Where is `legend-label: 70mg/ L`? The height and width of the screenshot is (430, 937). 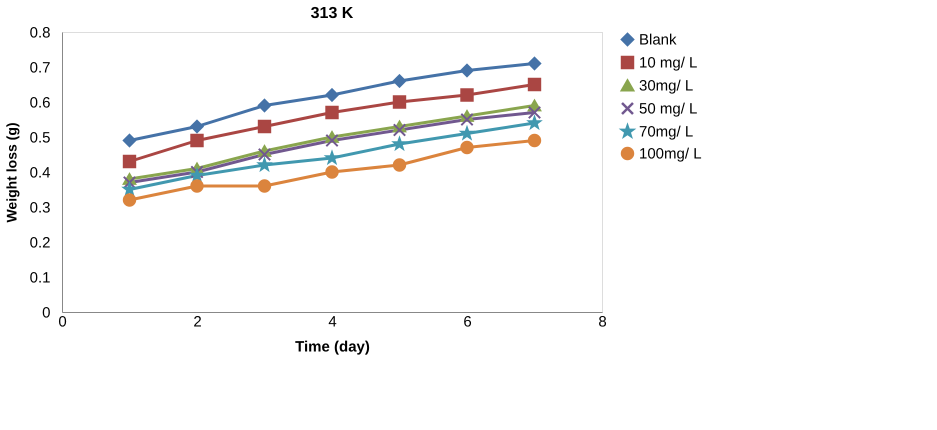 legend-label: 70mg/ L is located at coordinates (666, 132).